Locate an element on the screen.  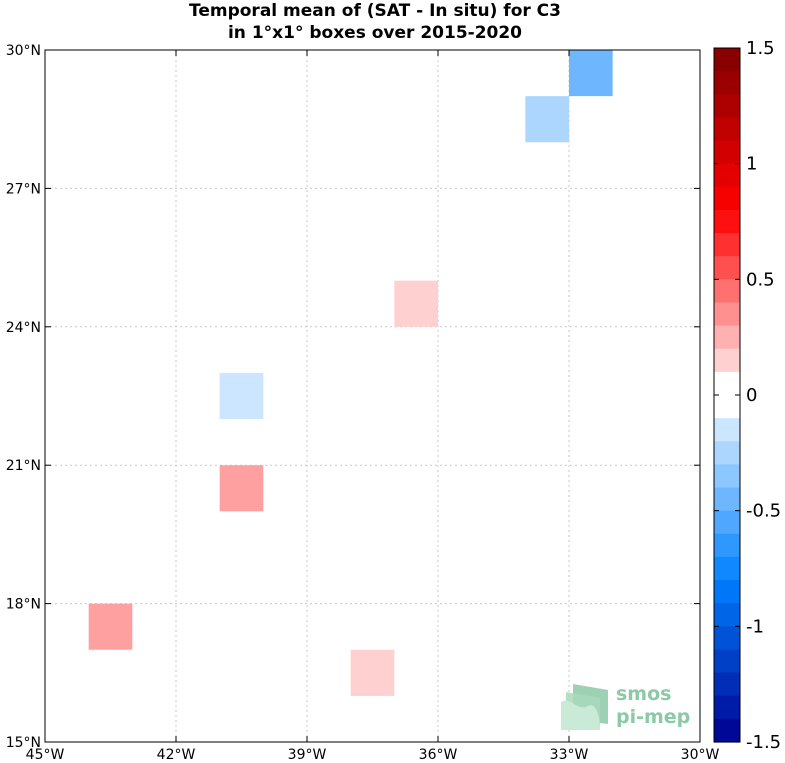
lat-tick-label: 24°N is located at coordinates (23, 328).